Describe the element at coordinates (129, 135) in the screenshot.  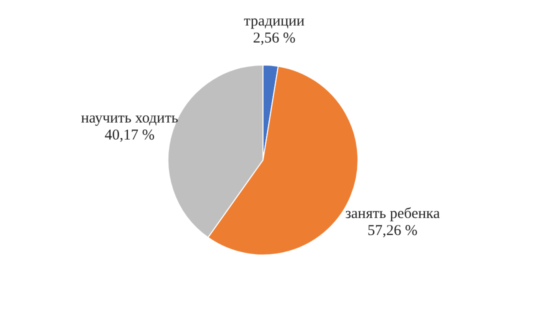
I see `data-label: 40,17 %` at that location.